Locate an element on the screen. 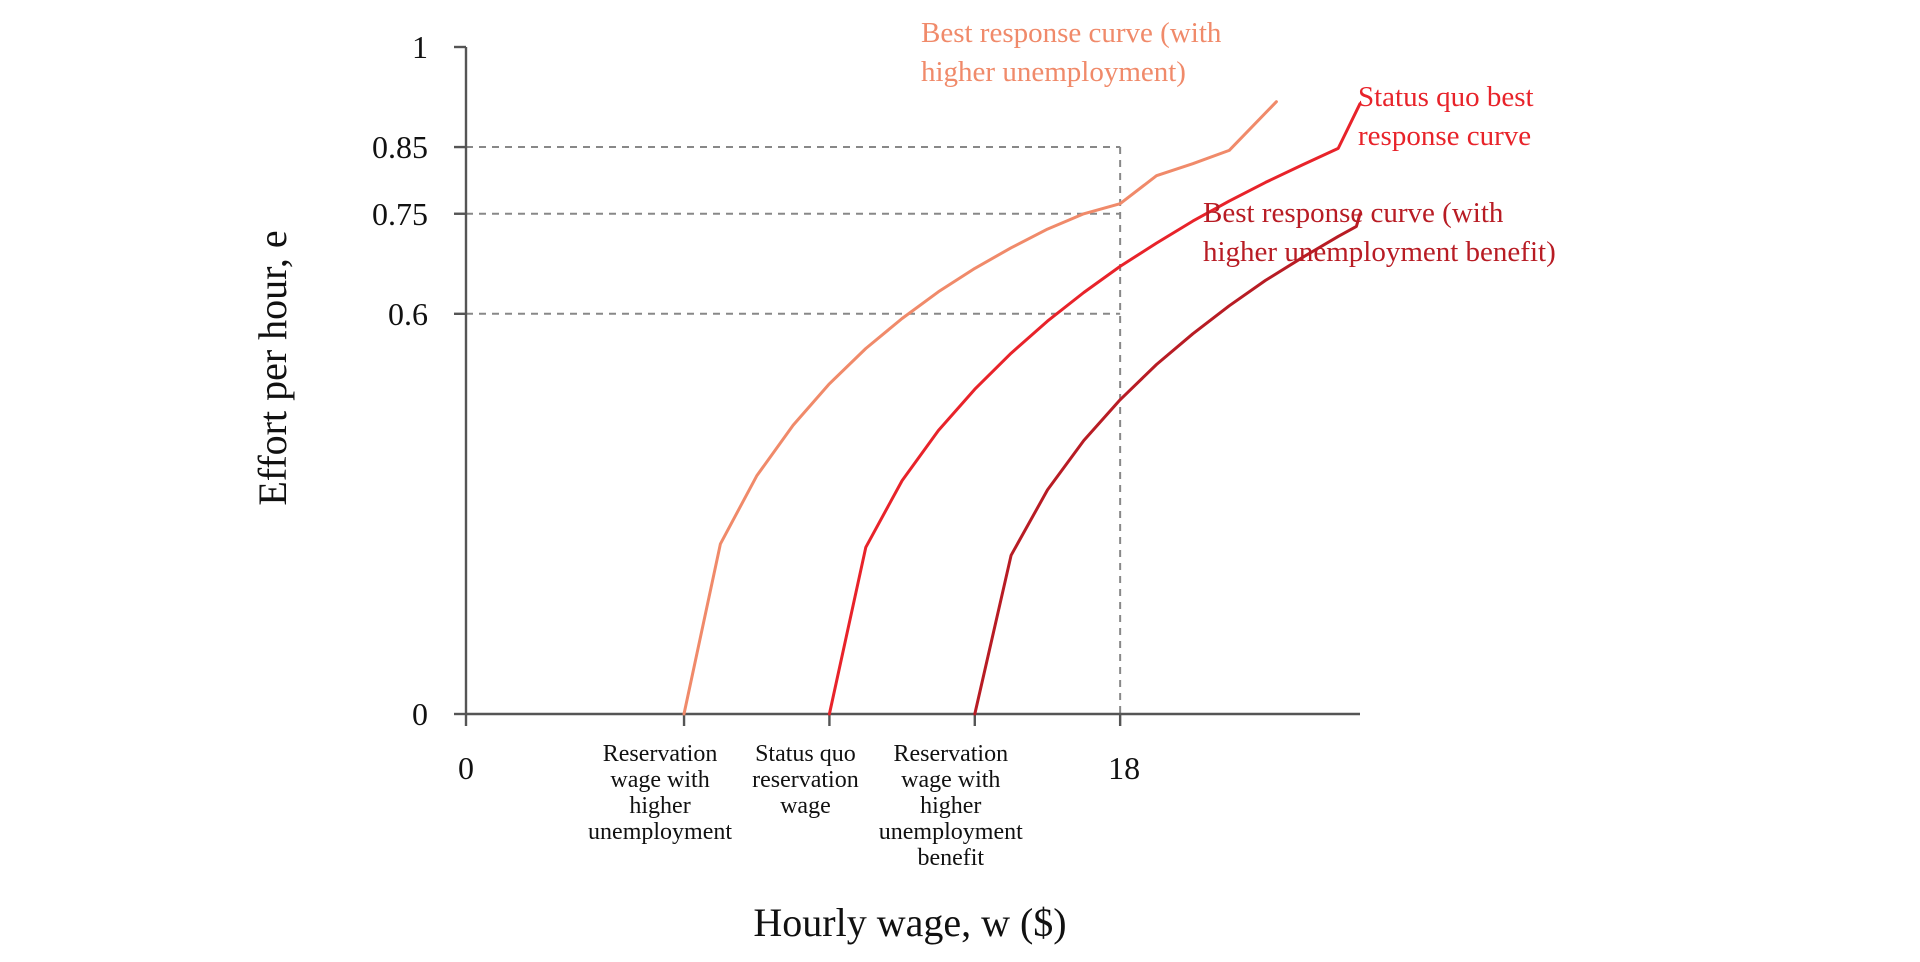 Image resolution: width=1920 pixels, height=962 pixels. wage-label-line: reservation is located at coordinates (805, 780).